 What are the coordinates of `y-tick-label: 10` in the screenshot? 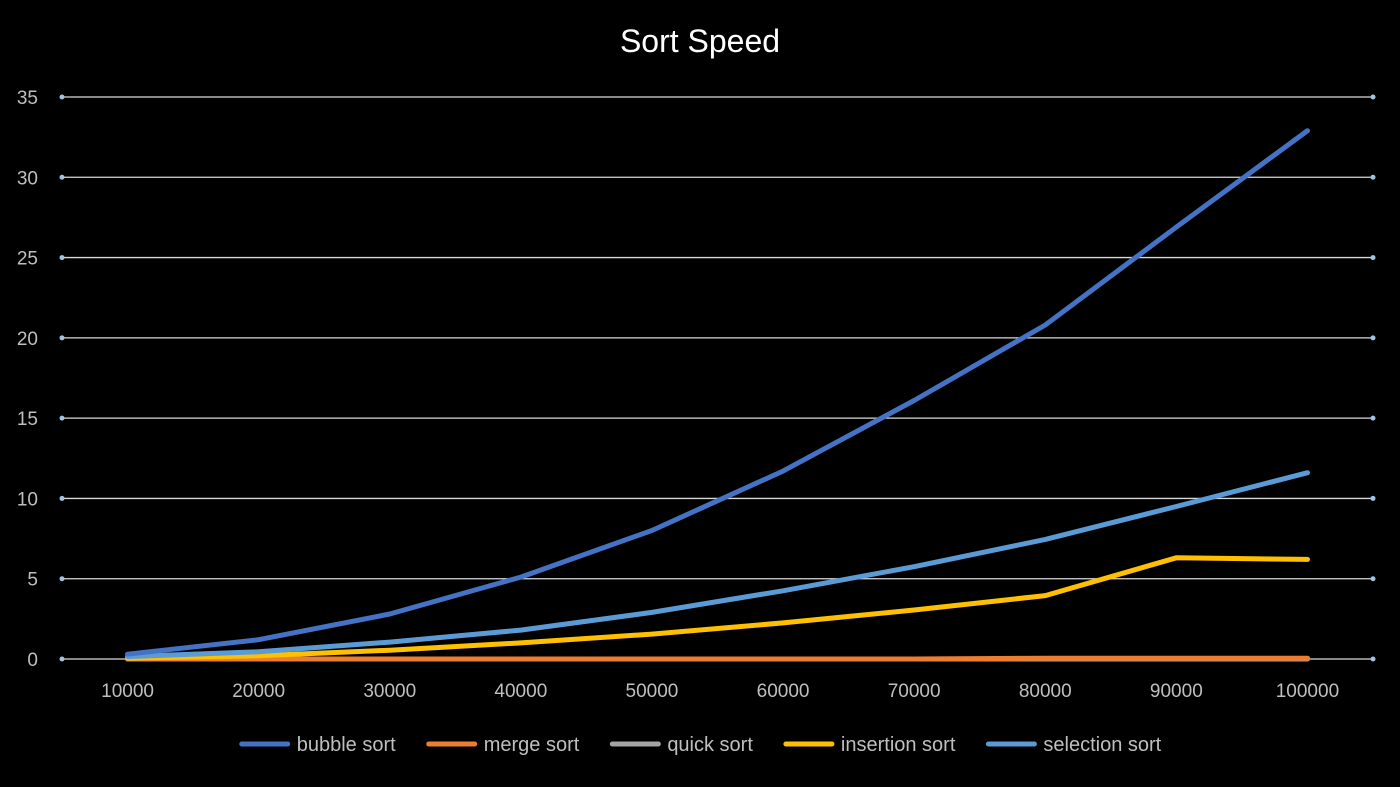 It's located at (27, 499).